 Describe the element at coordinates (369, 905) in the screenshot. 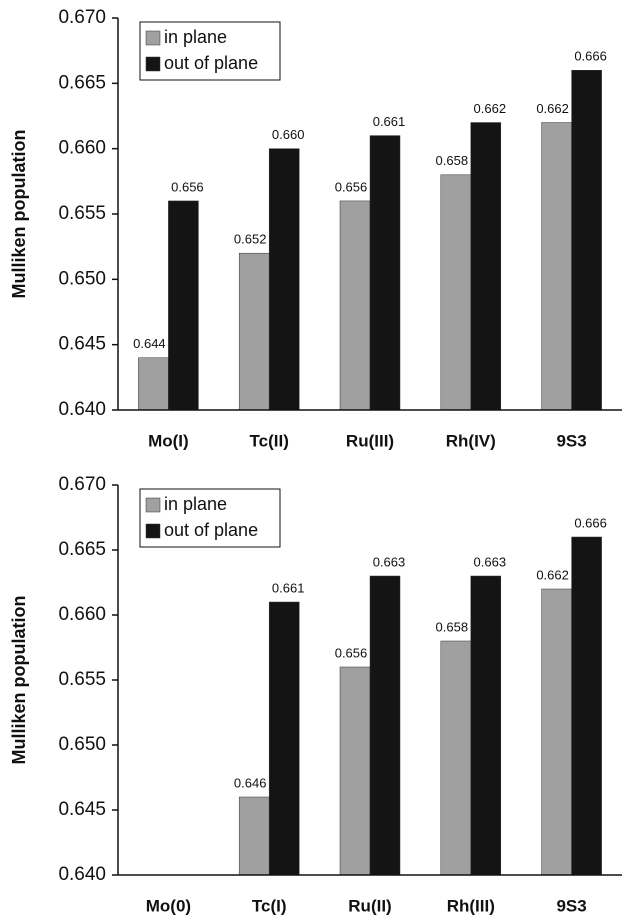

I see `x-tick-label: Ru(II)` at that location.